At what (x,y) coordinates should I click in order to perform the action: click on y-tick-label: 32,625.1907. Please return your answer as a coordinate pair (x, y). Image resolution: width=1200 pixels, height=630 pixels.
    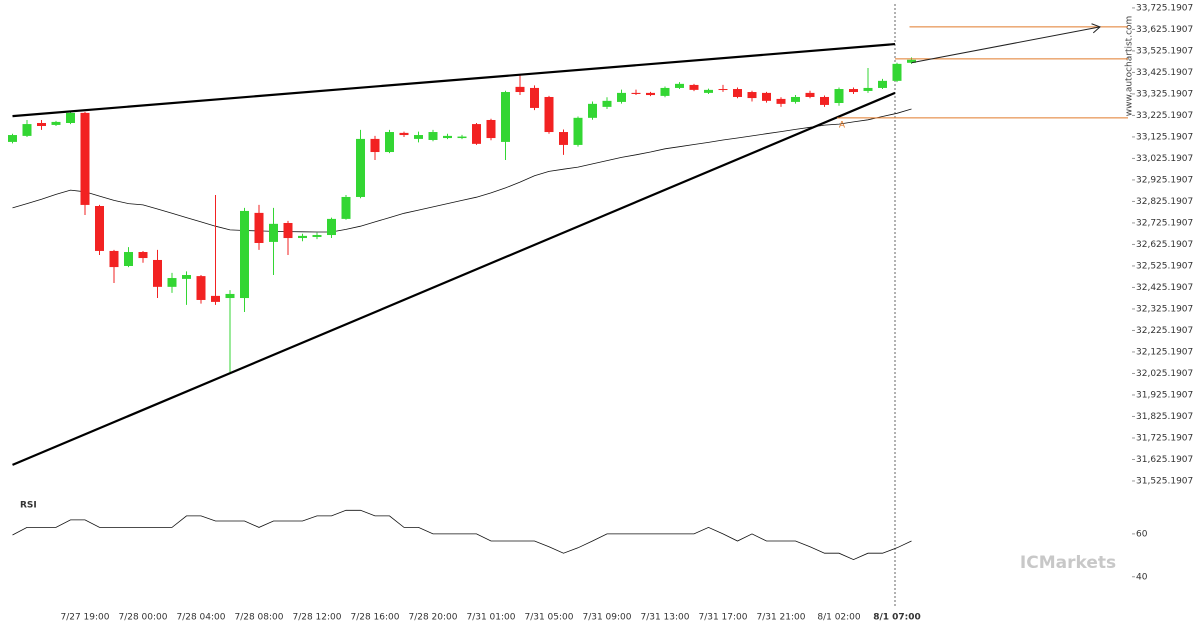
    Looking at the image, I should click on (1164, 245).